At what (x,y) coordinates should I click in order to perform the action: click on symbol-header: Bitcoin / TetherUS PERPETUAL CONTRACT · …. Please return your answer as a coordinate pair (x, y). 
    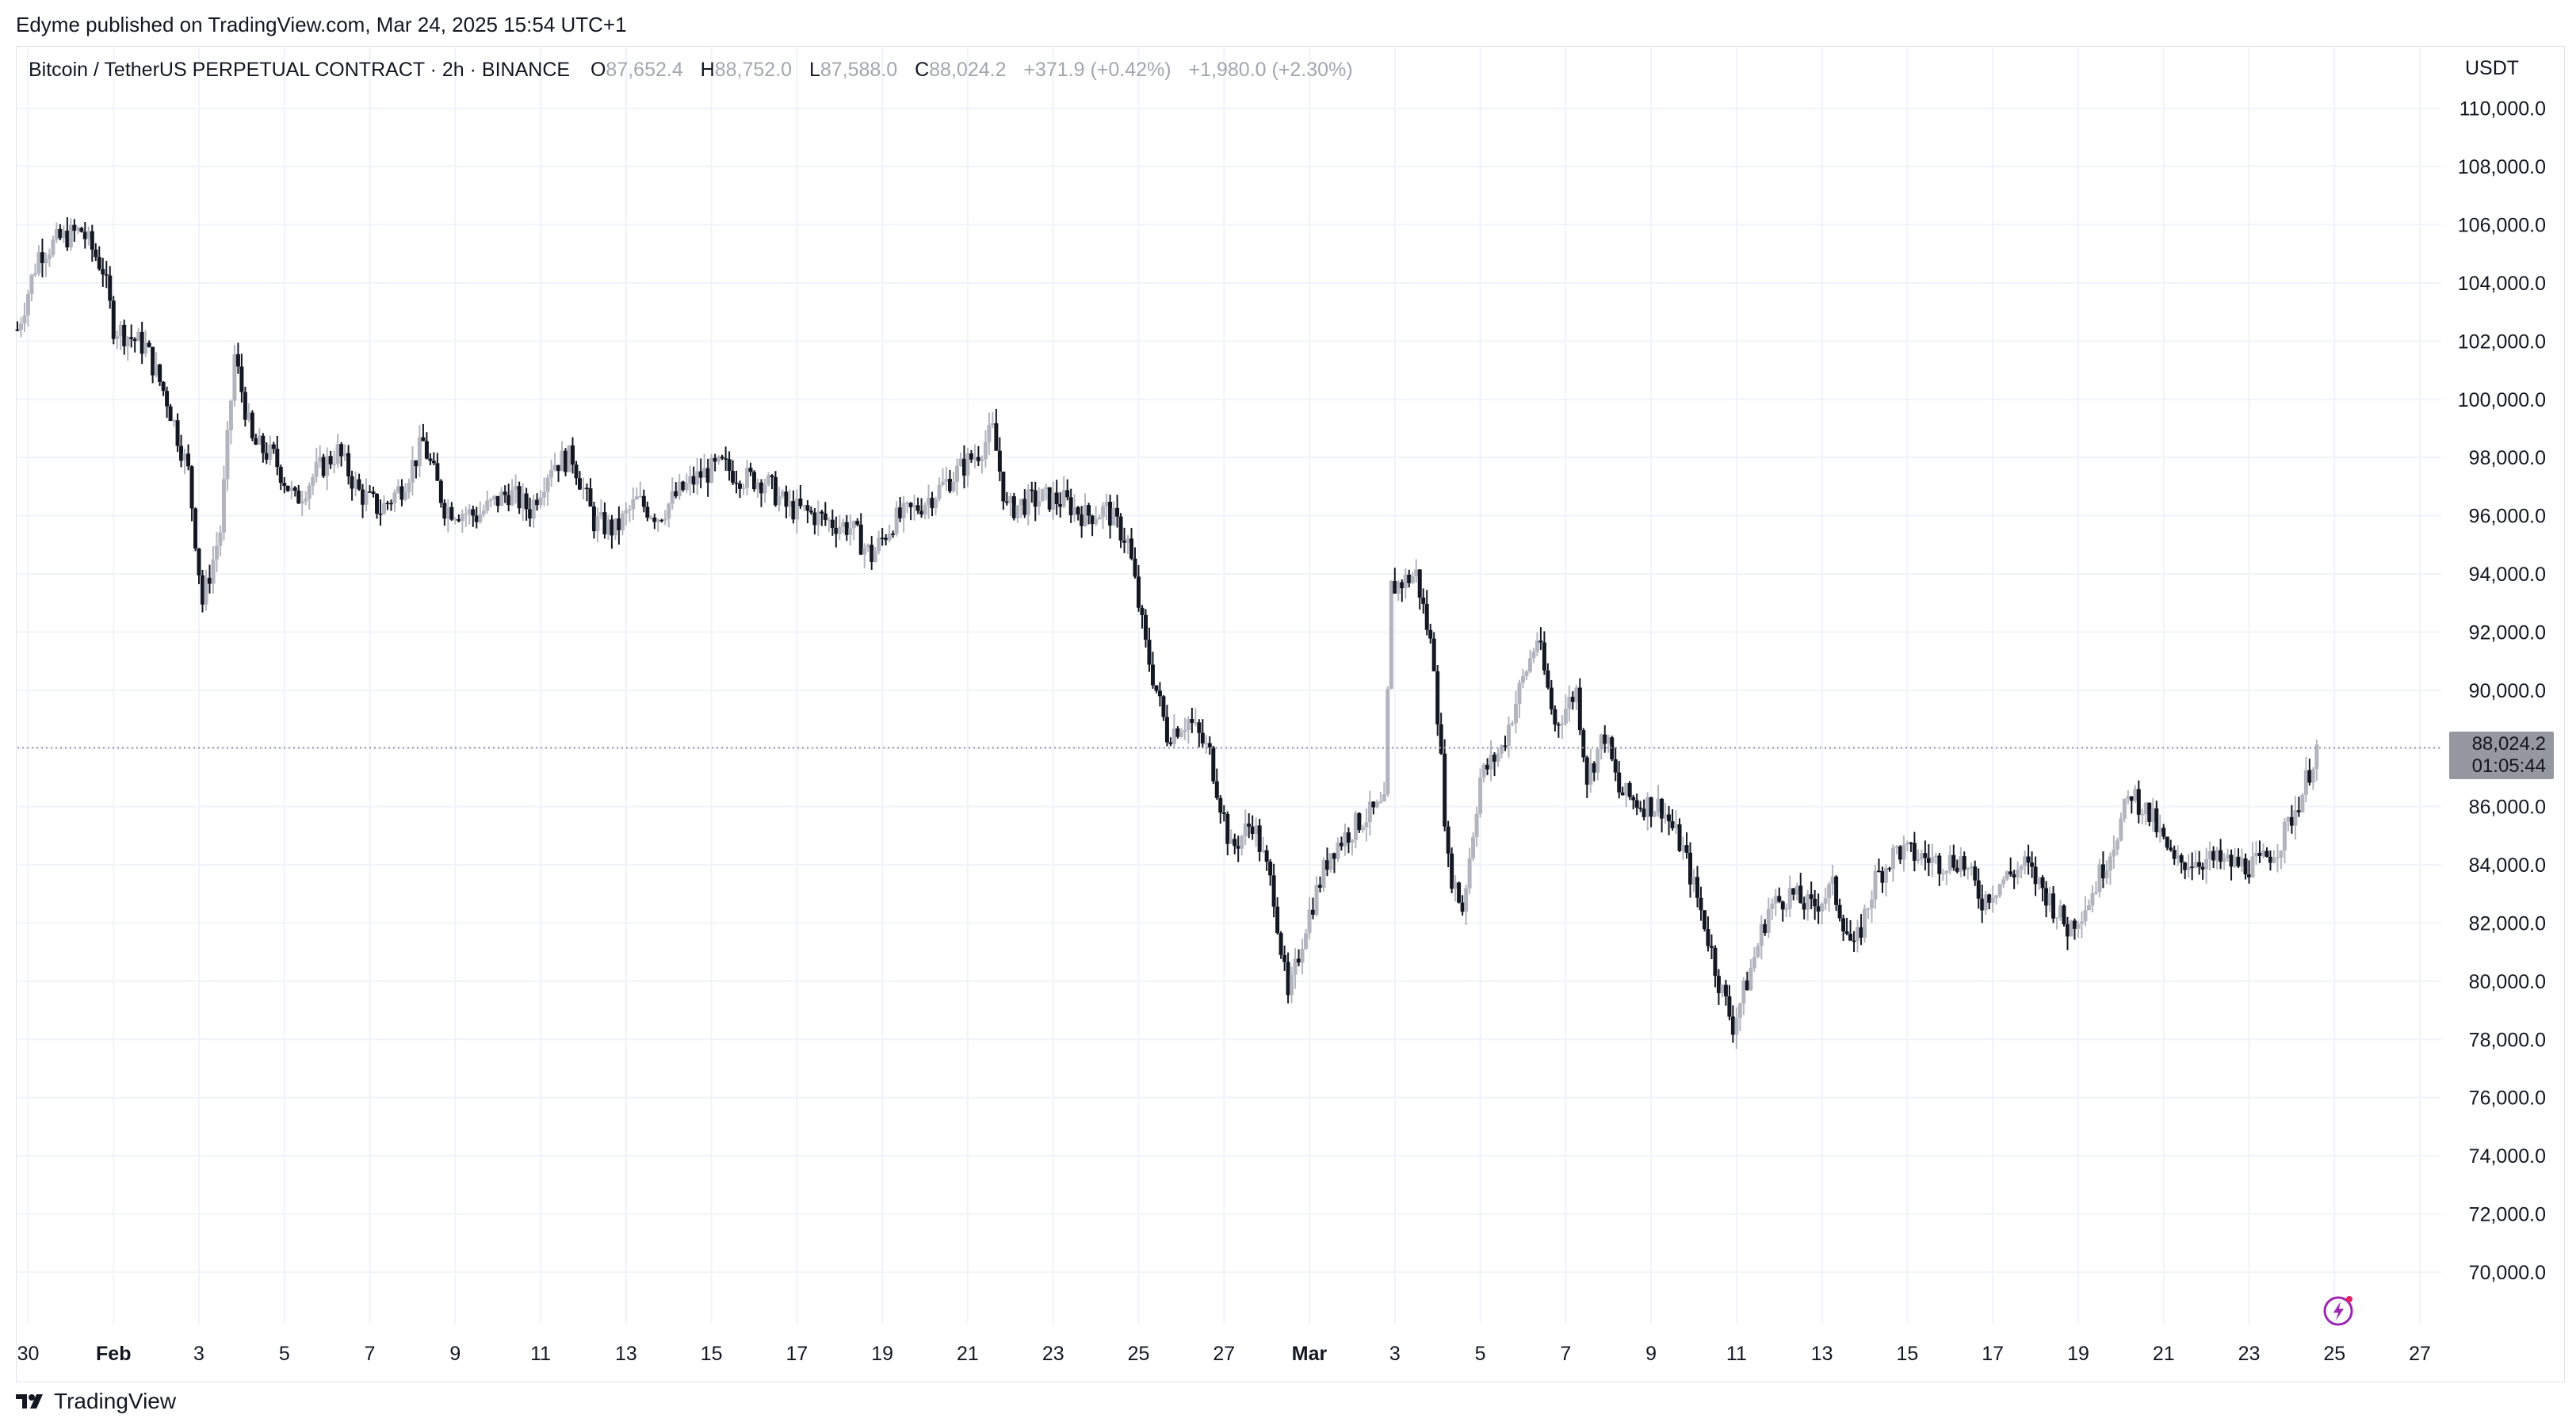
    Looking at the image, I should click on (691, 70).